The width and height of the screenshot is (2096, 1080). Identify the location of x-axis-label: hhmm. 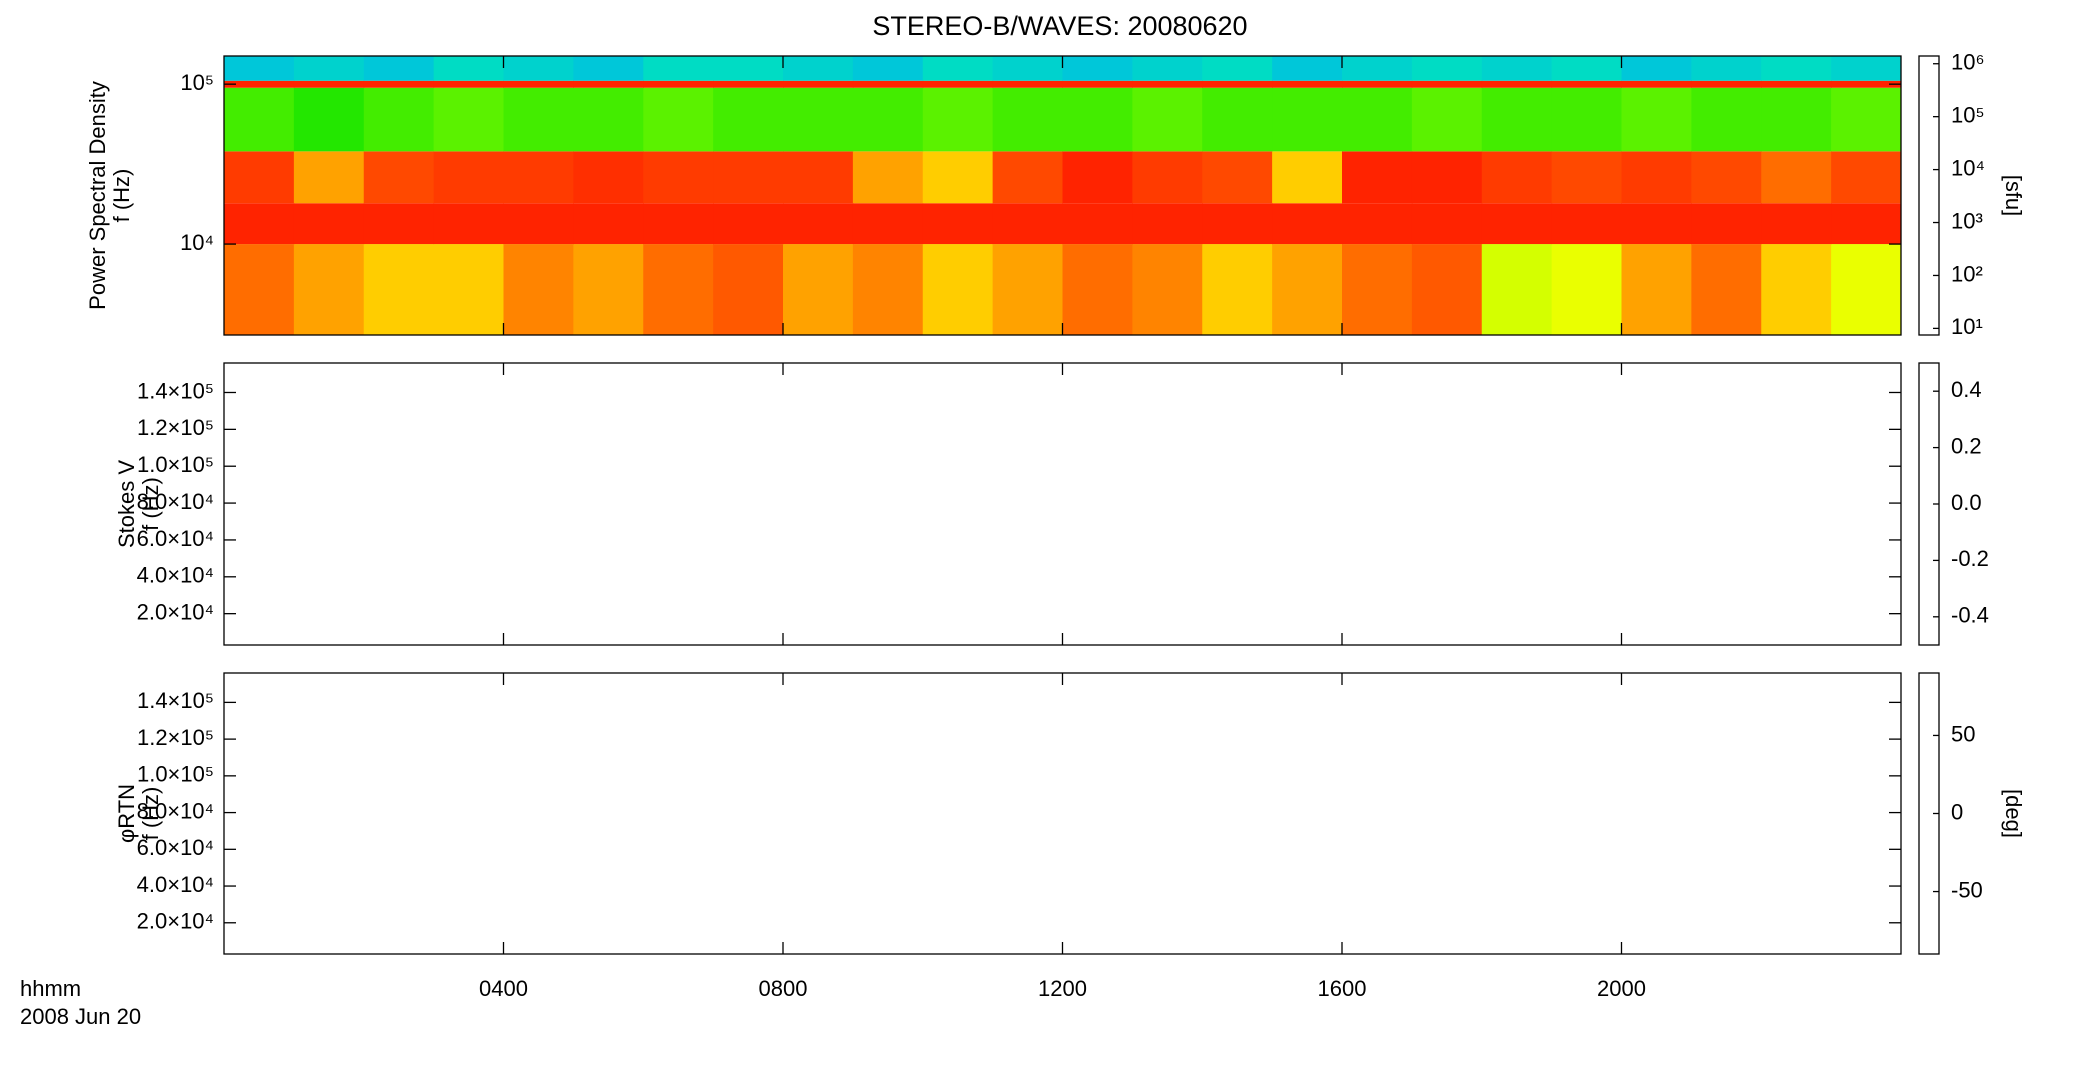
(50, 988).